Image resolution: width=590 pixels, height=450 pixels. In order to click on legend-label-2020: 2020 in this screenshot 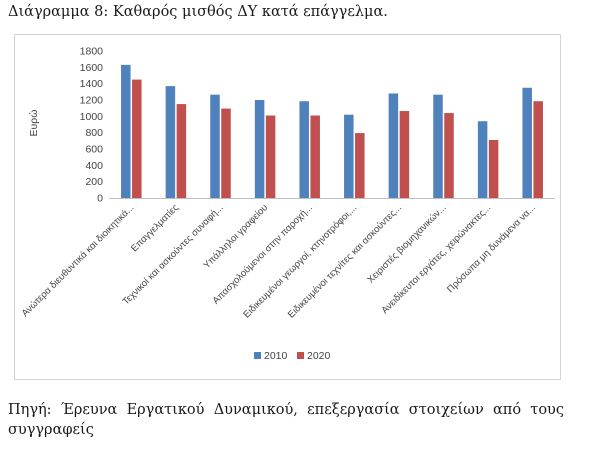, I will do `click(319, 356)`.